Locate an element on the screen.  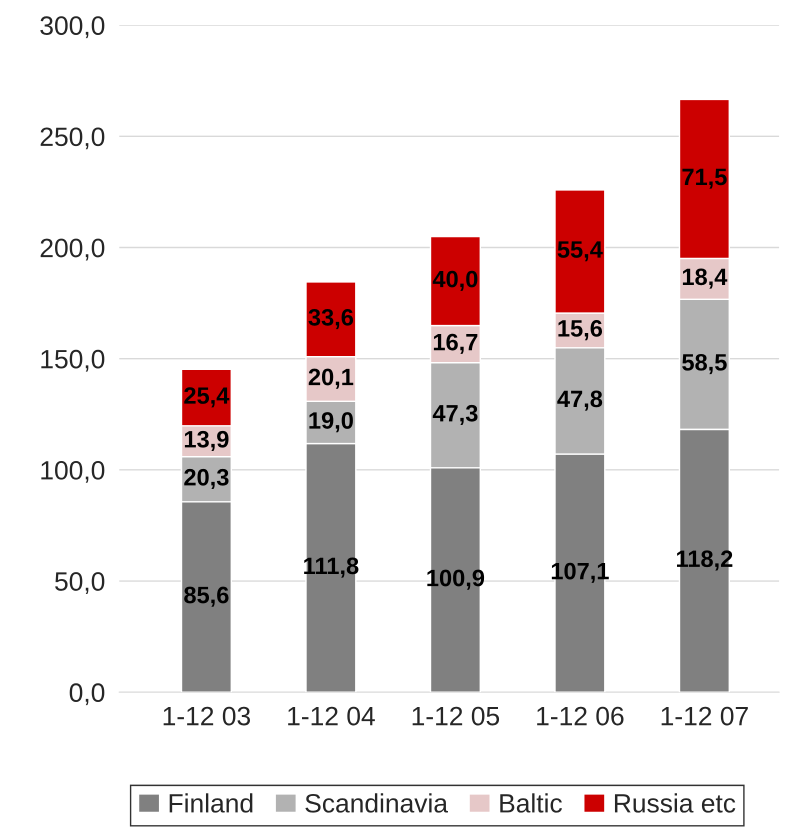
data-label: 58,5 is located at coordinates (704, 364).